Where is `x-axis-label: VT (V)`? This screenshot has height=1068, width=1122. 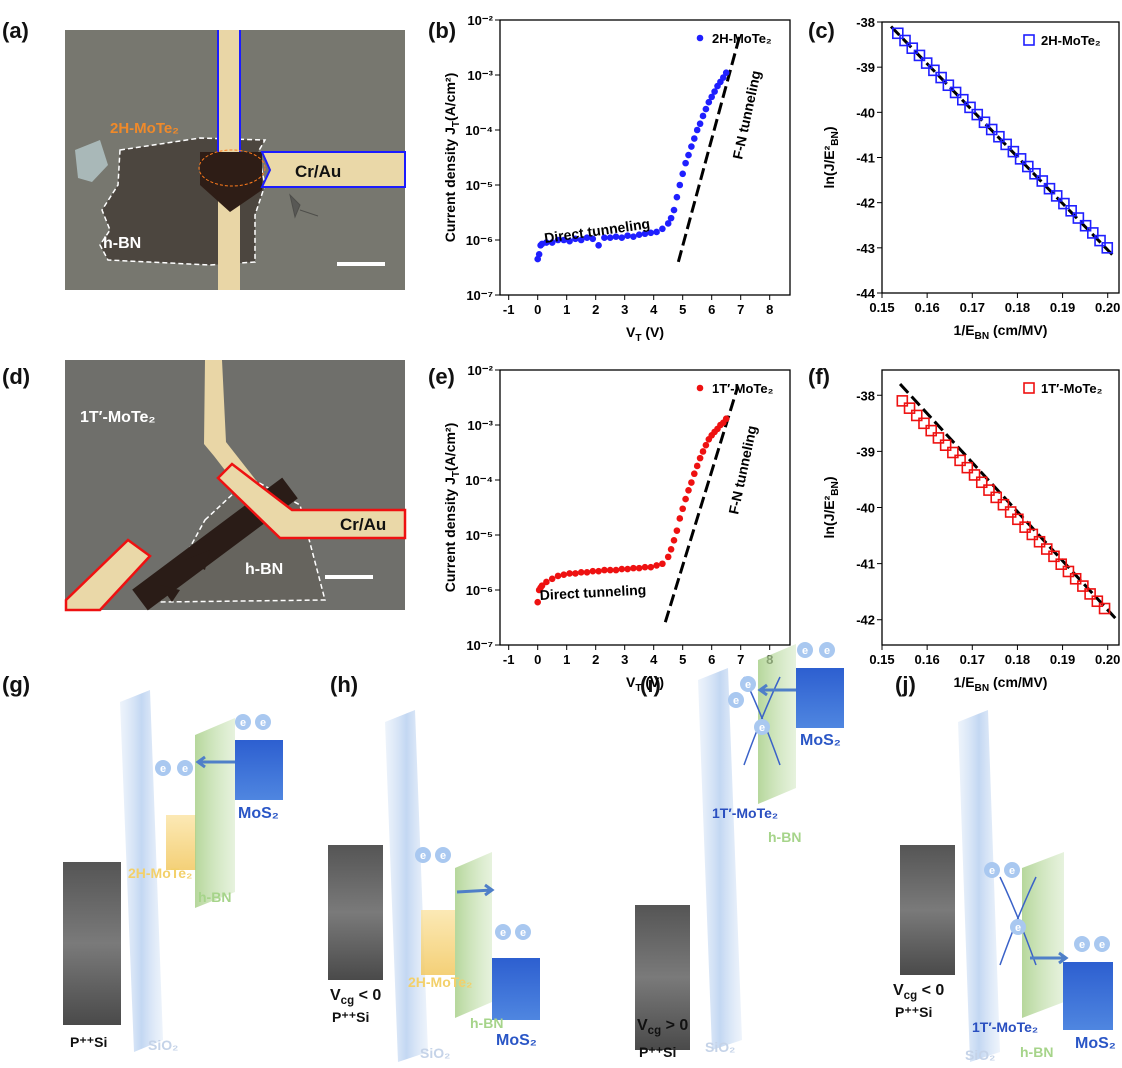 x-axis-label: VT (V) is located at coordinates (645, 334).